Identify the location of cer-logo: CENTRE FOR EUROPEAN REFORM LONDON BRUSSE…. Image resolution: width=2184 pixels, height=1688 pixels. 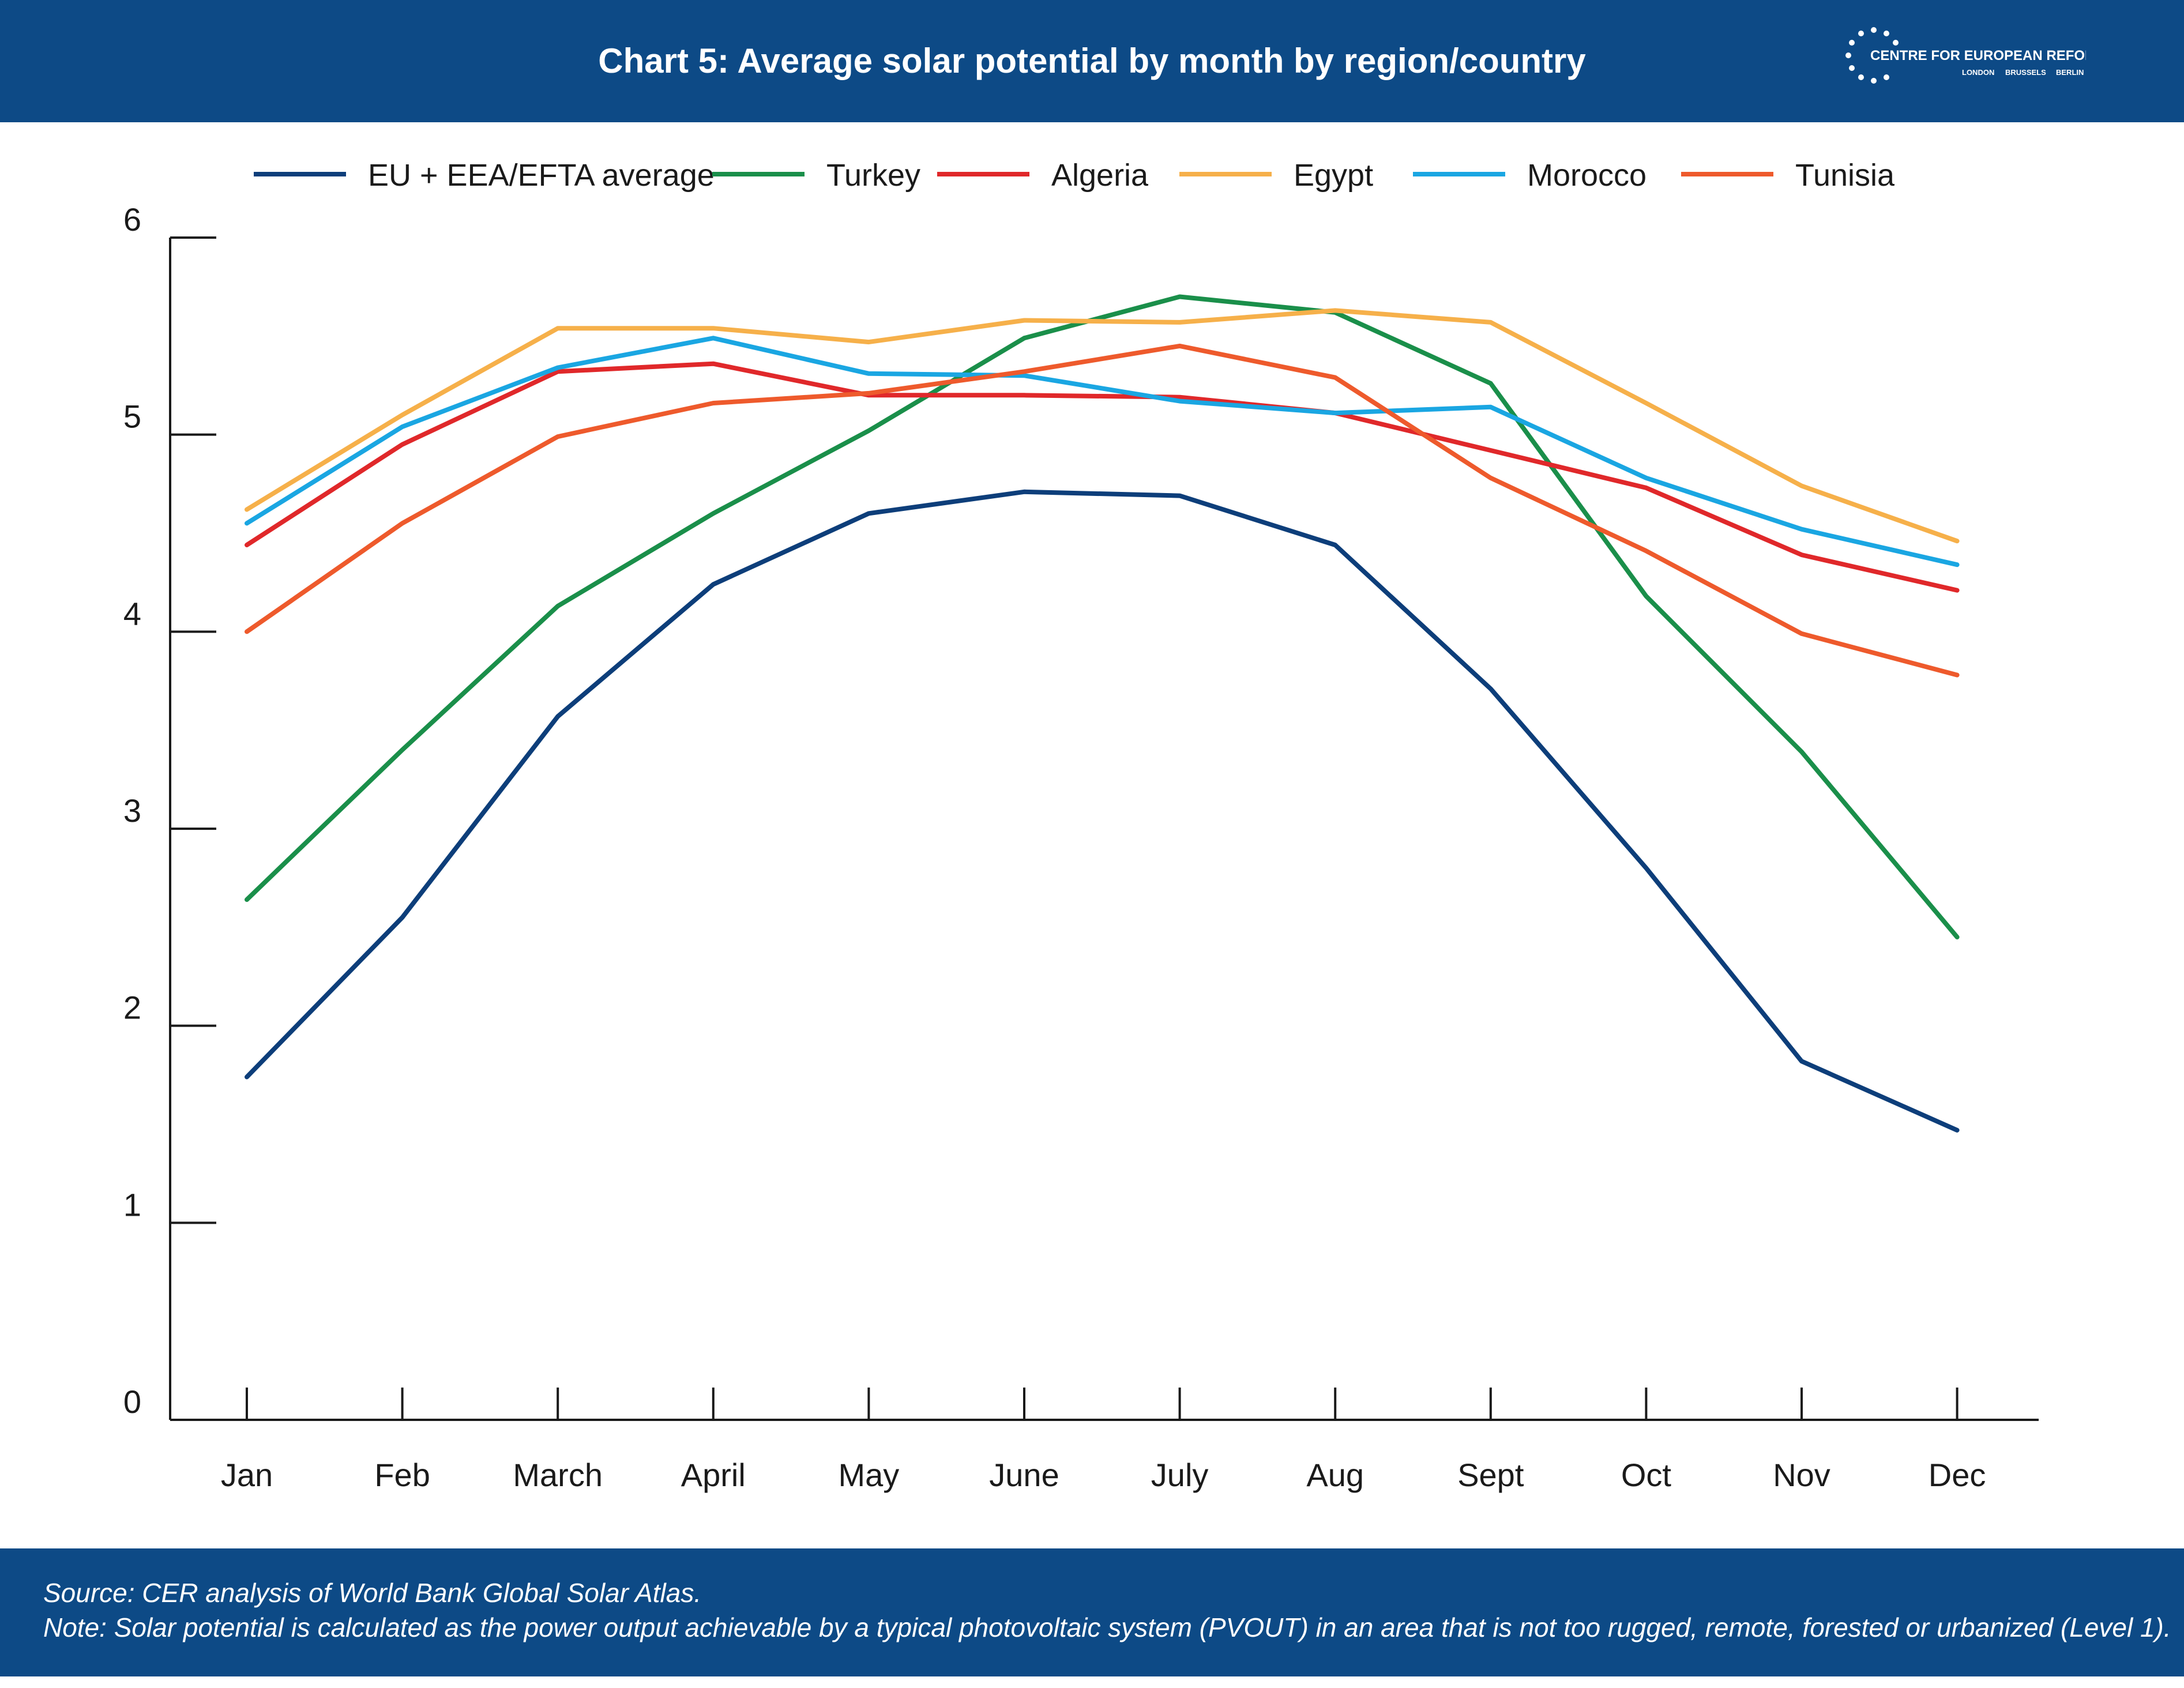
(1965, 55).